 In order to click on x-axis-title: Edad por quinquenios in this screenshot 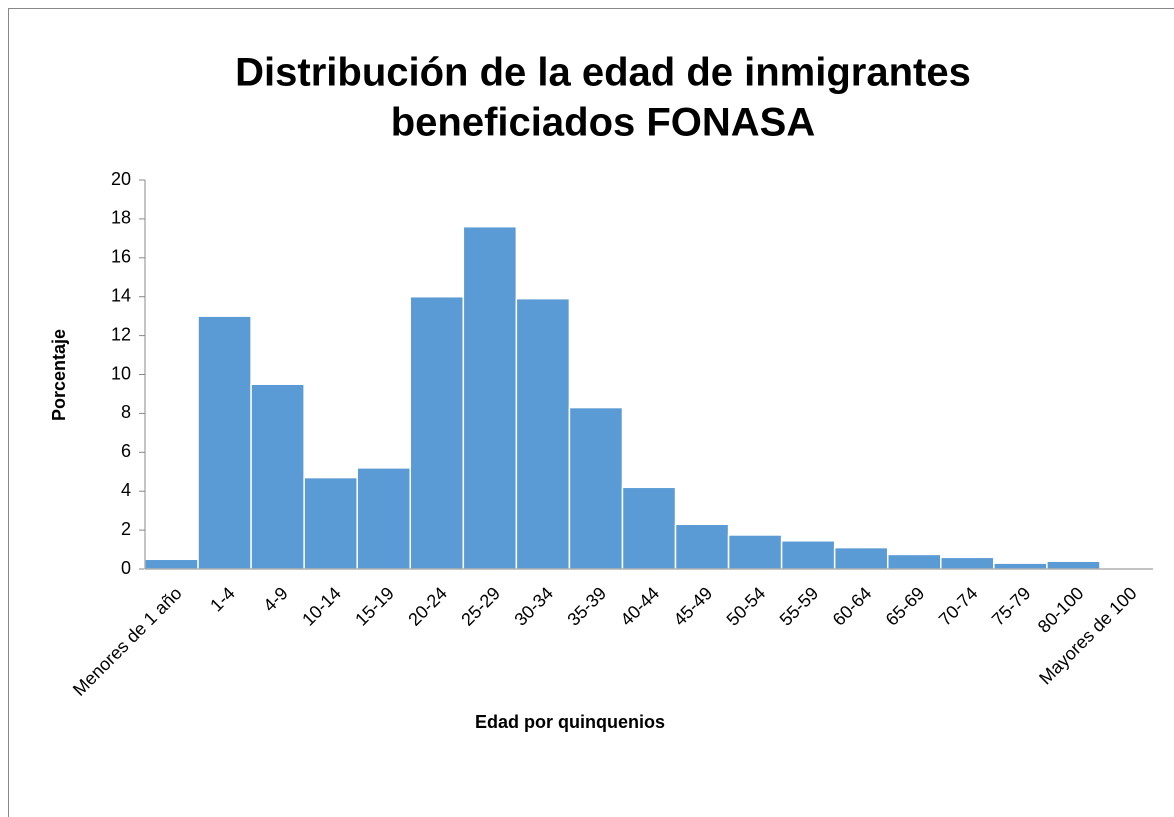, I will do `click(570, 722)`.